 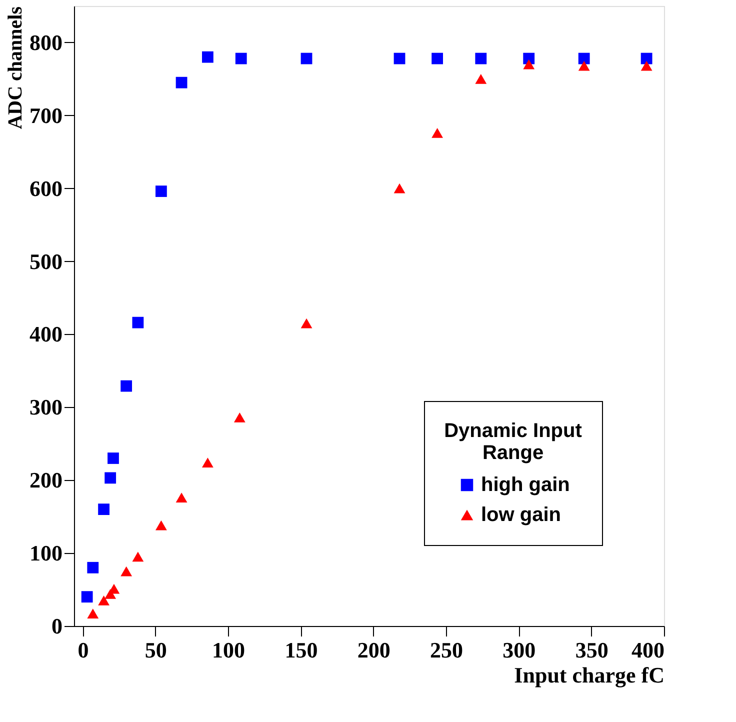 What do you see at coordinates (46, 553) in the screenshot?
I see `y-tick-label: 100` at bounding box center [46, 553].